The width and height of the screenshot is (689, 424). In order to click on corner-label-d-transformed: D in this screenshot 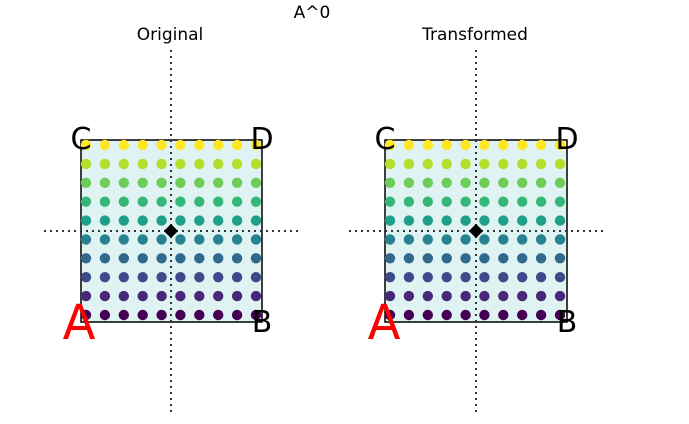, I will do `click(566, 139)`.